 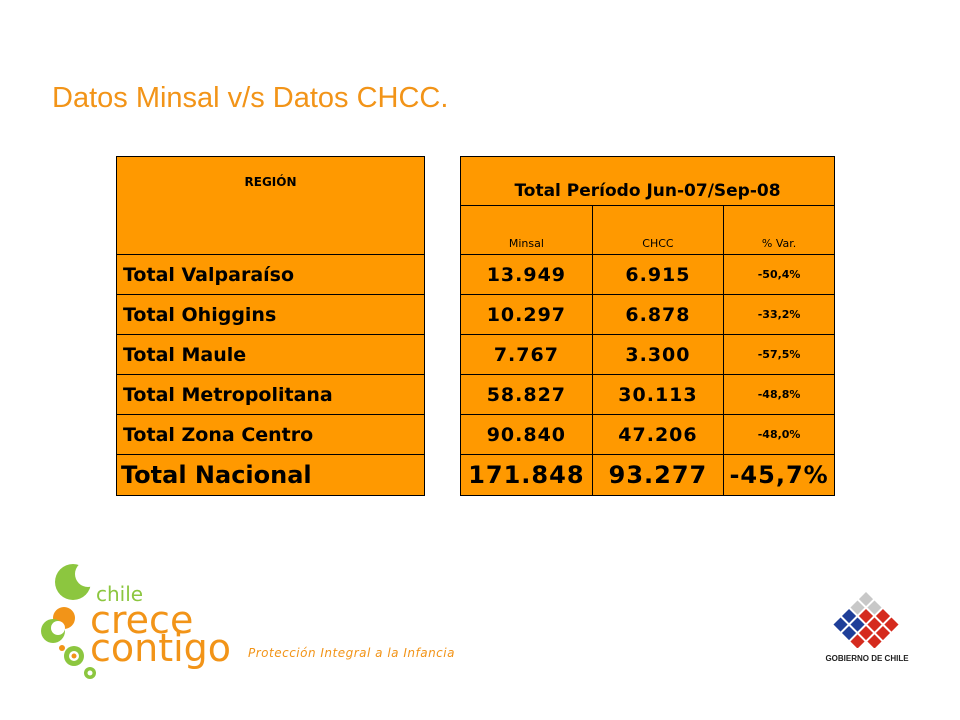 I want to click on page-title: Datos Minsal v/s Datos CHCC., so click(x=250, y=98).